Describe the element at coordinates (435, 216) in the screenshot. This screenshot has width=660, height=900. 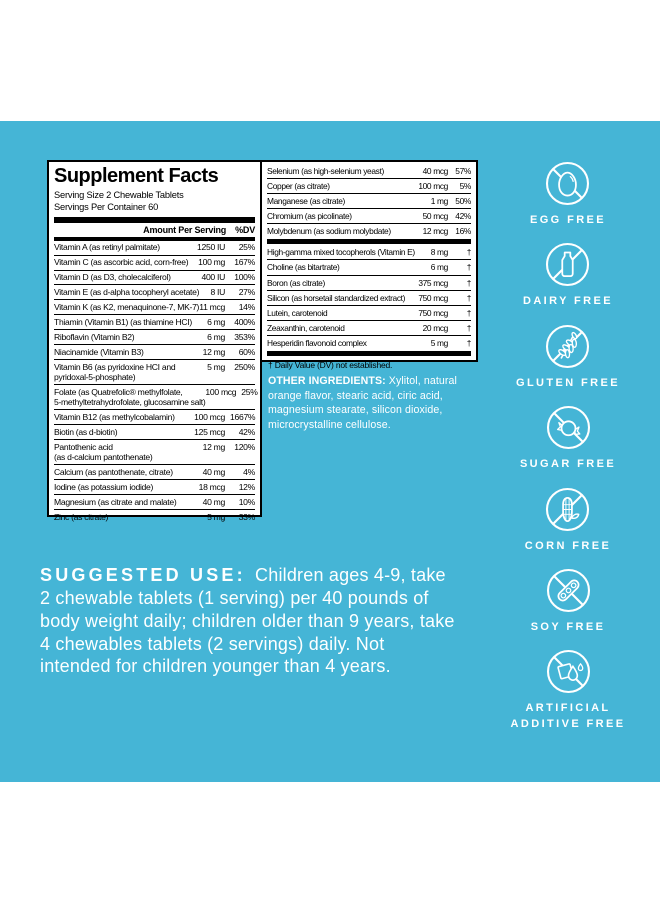
I see `nutrient-amount: 50 mcg` at that location.